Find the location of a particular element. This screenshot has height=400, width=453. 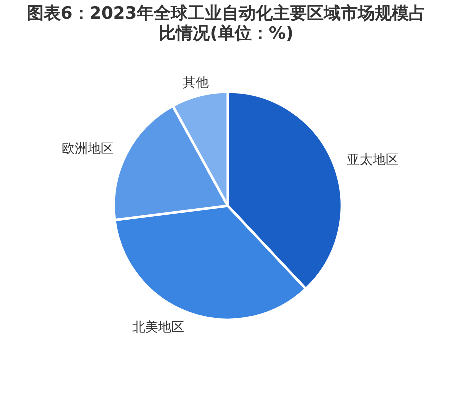

slice-label: 欧洲地区 is located at coordinates (88, 149).